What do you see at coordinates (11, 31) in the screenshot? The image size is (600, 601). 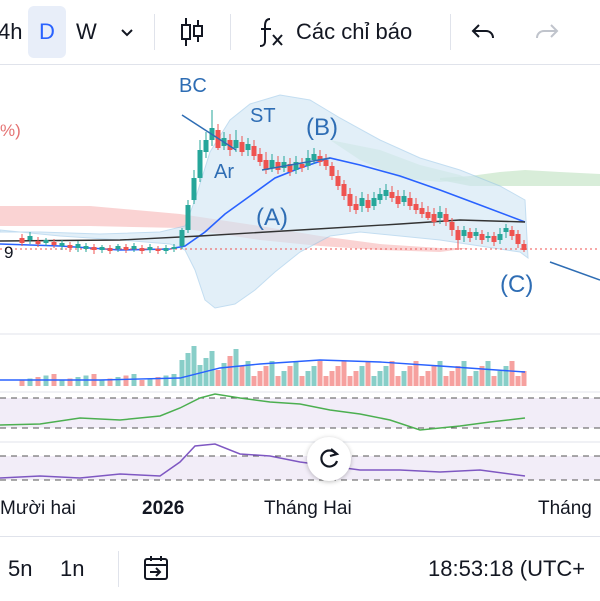 I see `interval-4h: 4h` at bounding box center [11, 31].